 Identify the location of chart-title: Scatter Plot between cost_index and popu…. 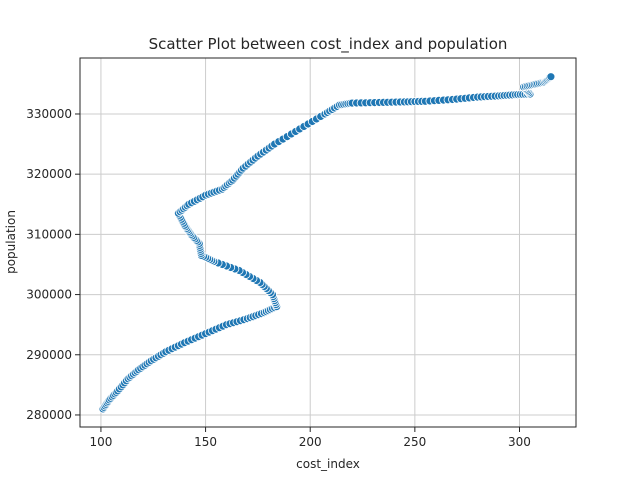
(328, 44).